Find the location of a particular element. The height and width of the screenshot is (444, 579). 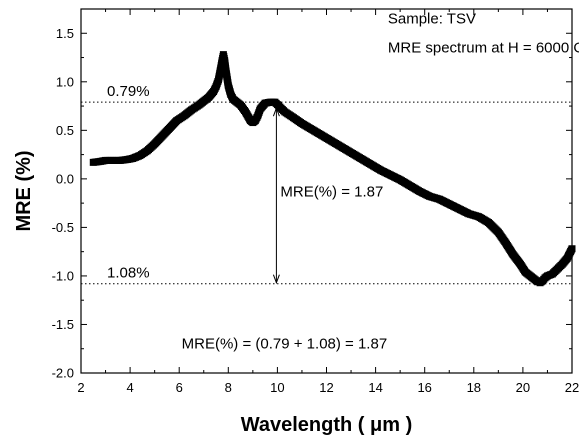

x-tick-label: 8 is located at coordinates (228, 387).